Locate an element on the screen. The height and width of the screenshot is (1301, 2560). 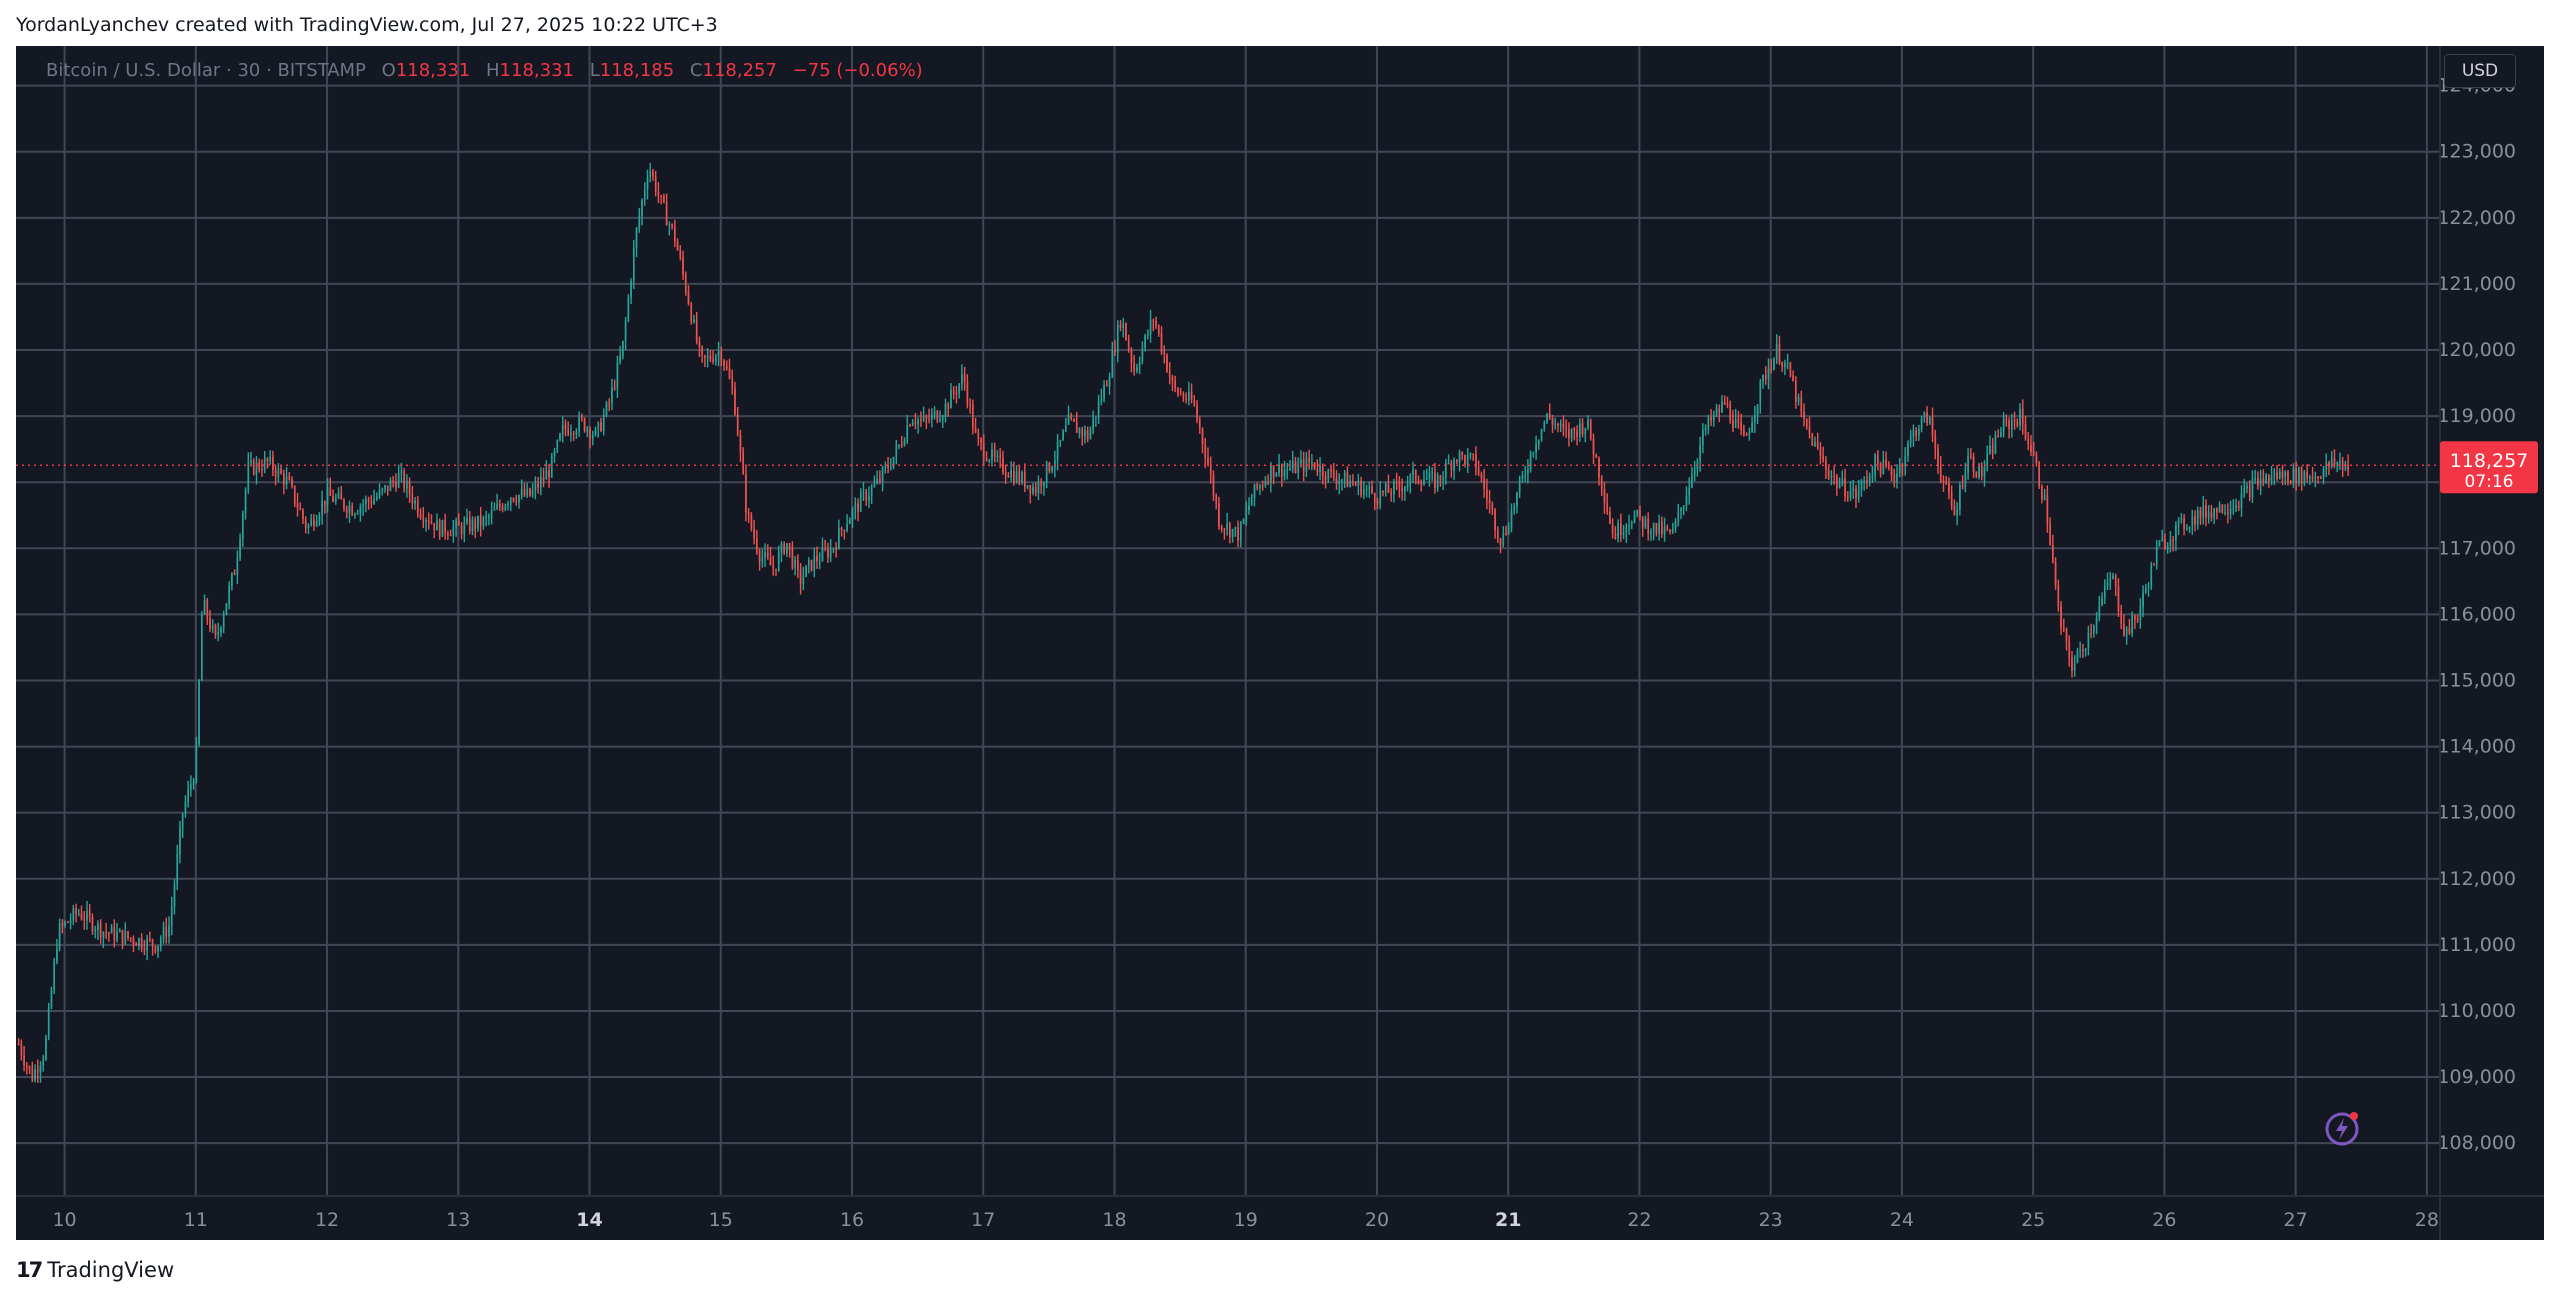
x-tick-label: 23 is located at coordinates (1771, 1220).